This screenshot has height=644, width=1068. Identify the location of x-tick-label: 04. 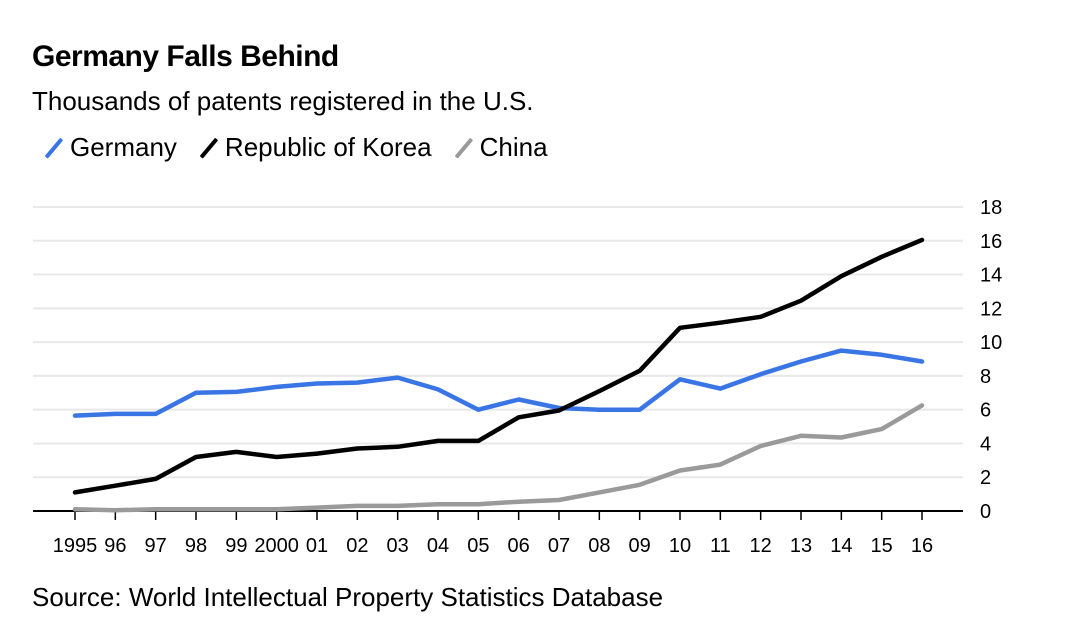
(438, 546).